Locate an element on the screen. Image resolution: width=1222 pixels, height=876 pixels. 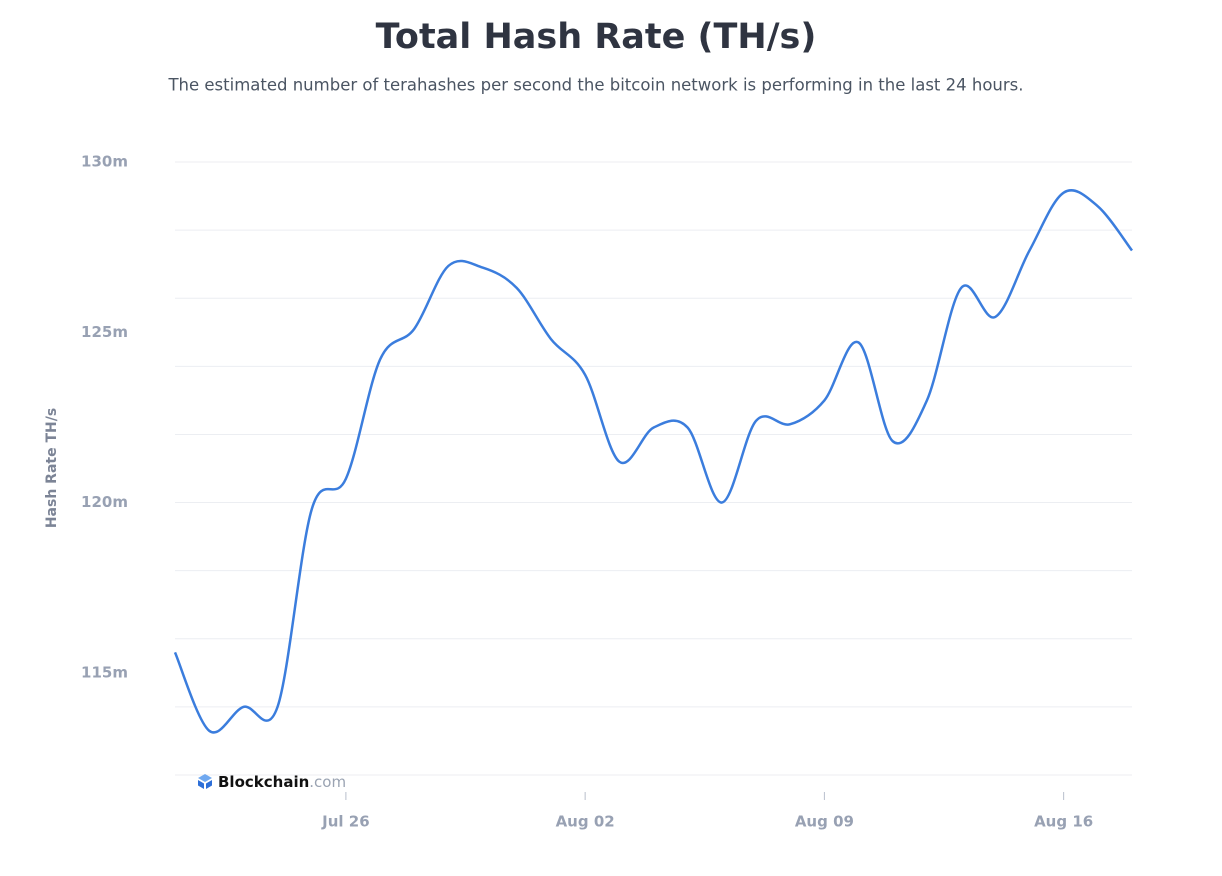
x-tick-label: Aug 16 is located at coordinates (1063, 822).